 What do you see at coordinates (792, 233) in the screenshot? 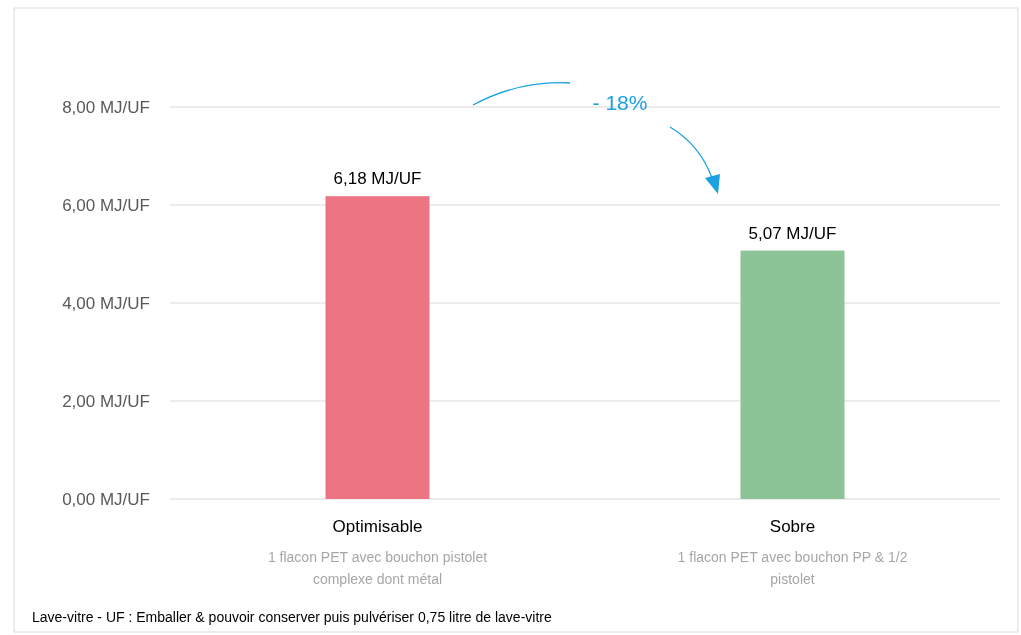
I see `data-label: 5,07 MJ/UF` at bounding box center [792, 233].